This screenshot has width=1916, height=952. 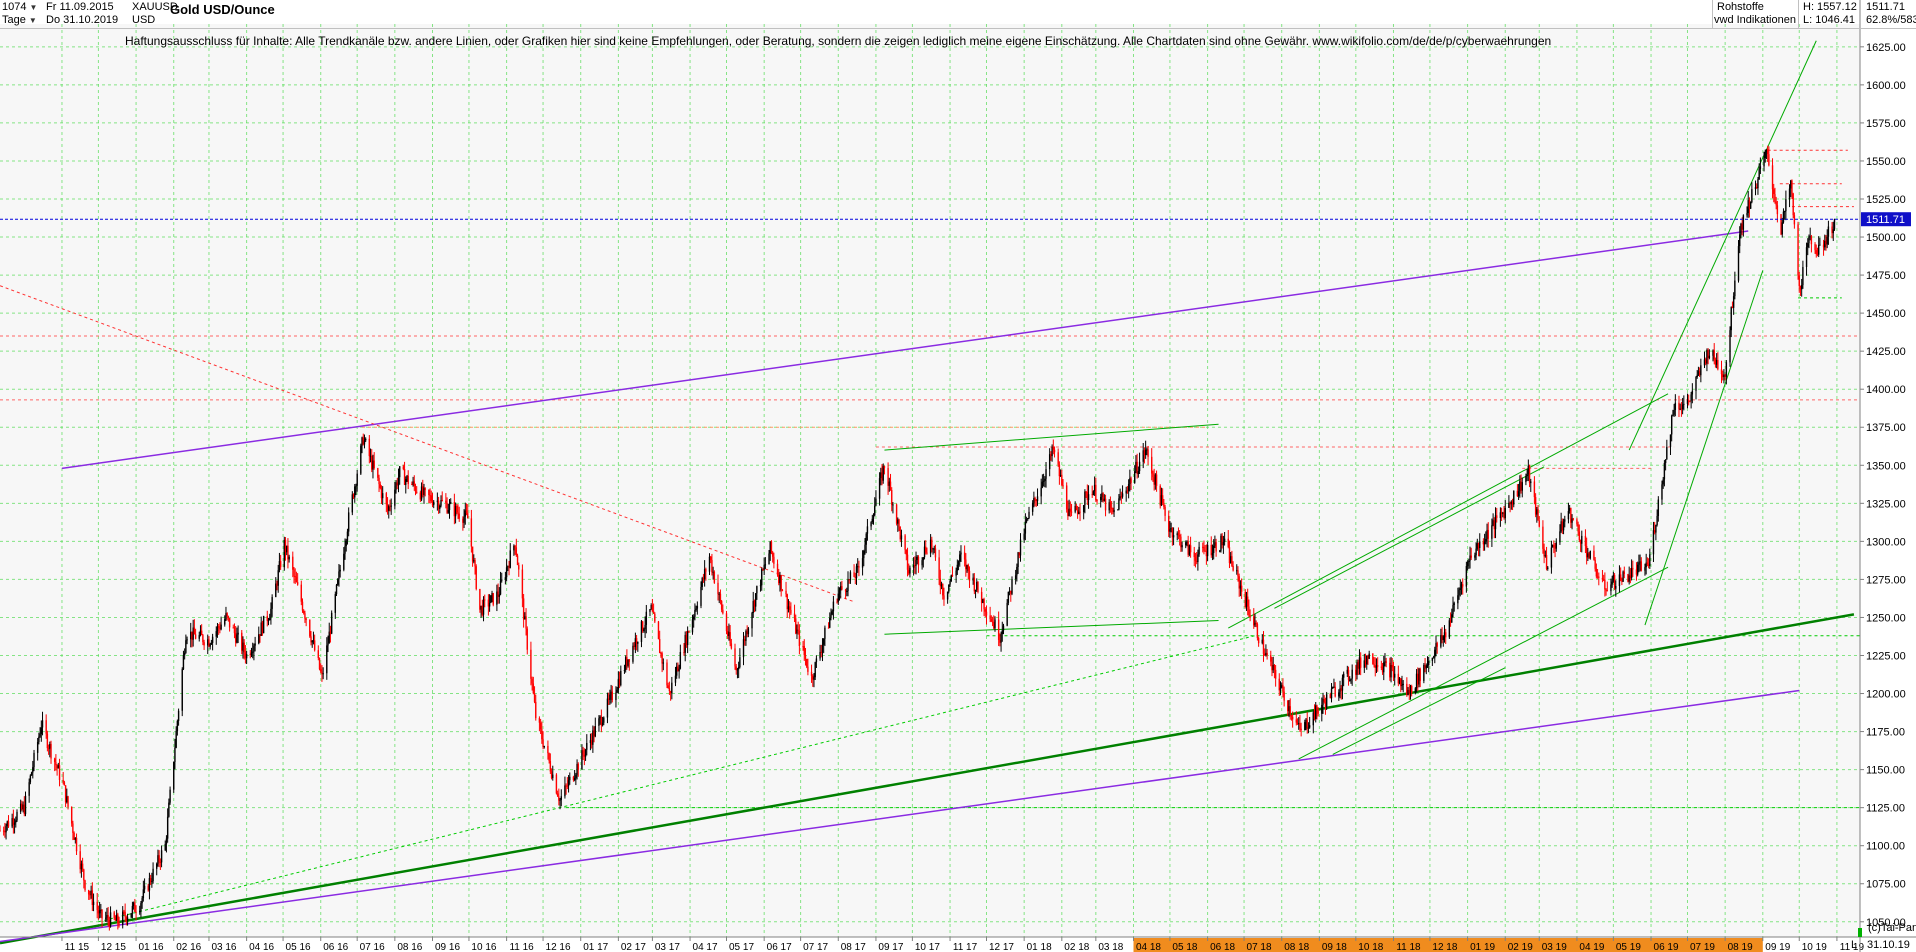 I want to click on x-tick-label: 01 19, so click(x=1482, y=947).